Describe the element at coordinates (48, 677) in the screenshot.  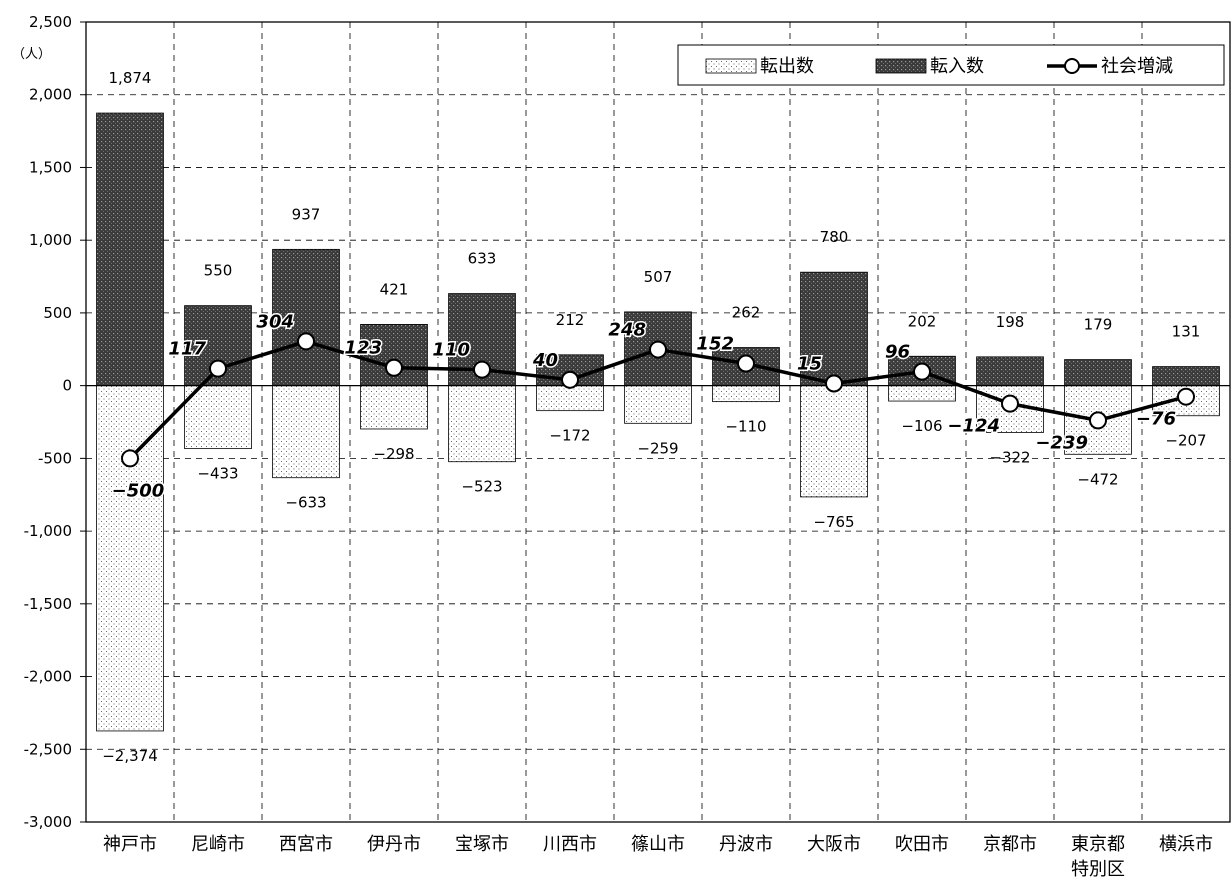
I see `y-tick-label: -2,000` at that location.